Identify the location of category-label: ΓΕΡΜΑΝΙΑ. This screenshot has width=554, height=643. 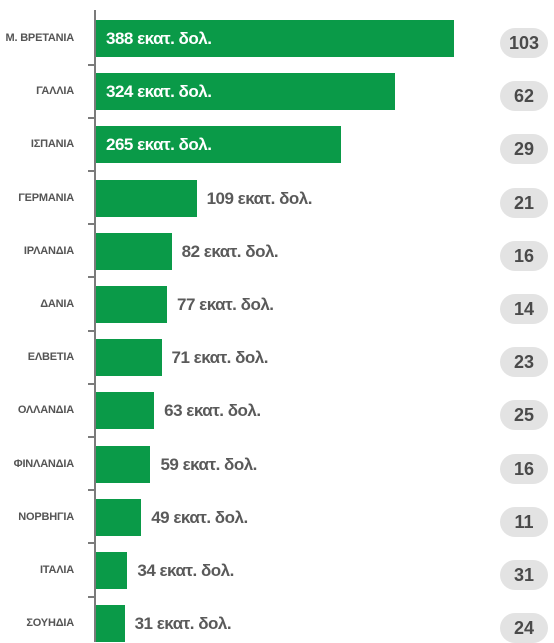
(46, 197).